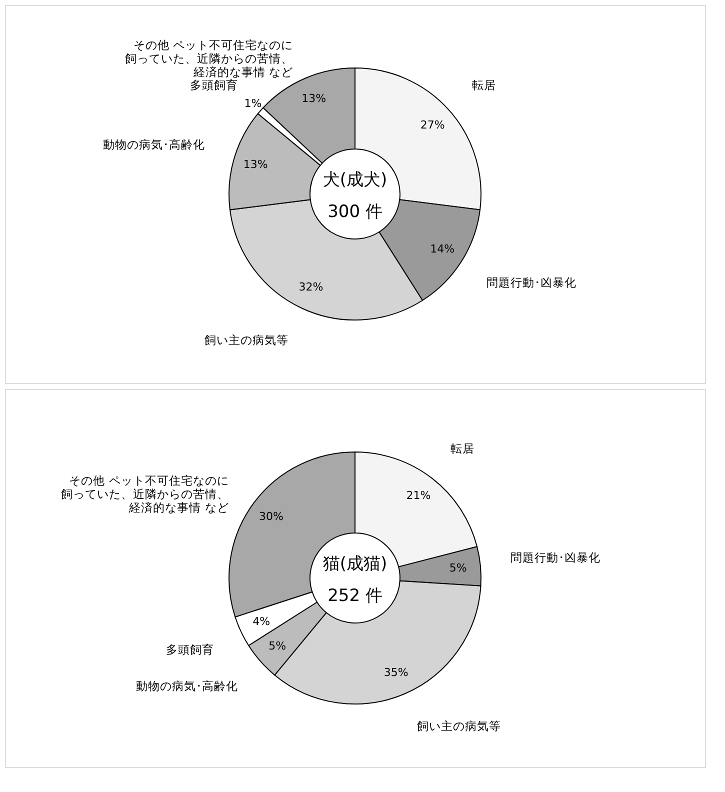 The width and height of the screenshot is (725, 792). Describe the element at coordinates (396, 672) in the screenshot. I see `data-label: 35%` at that location.